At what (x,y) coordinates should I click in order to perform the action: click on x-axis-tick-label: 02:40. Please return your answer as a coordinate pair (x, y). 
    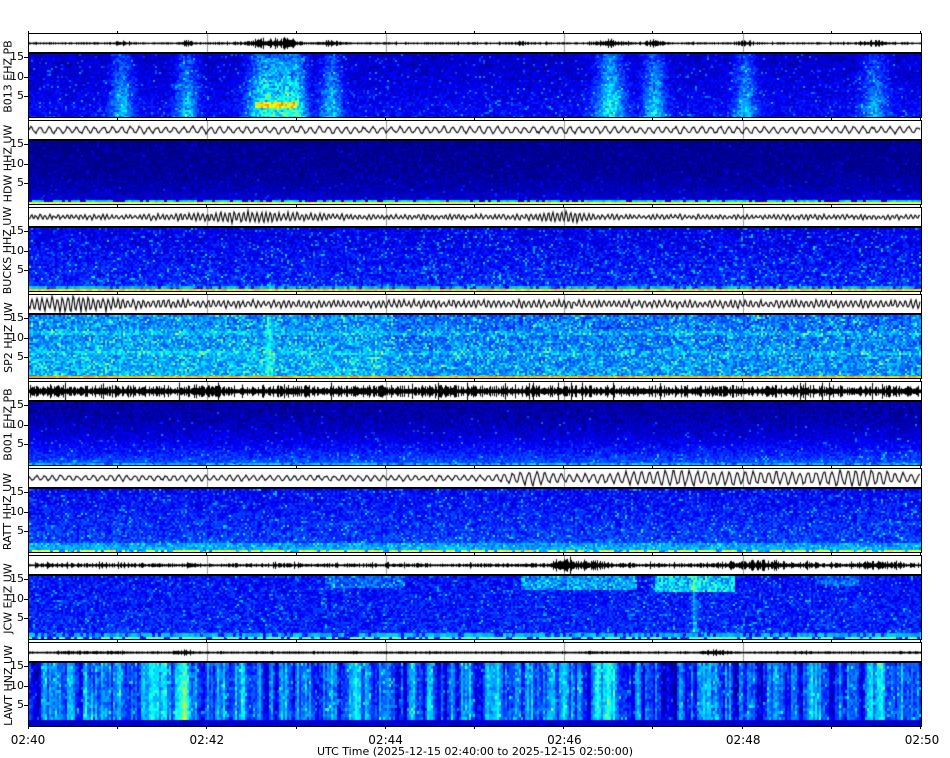
    Looking at the image, I should click on (28, 740).